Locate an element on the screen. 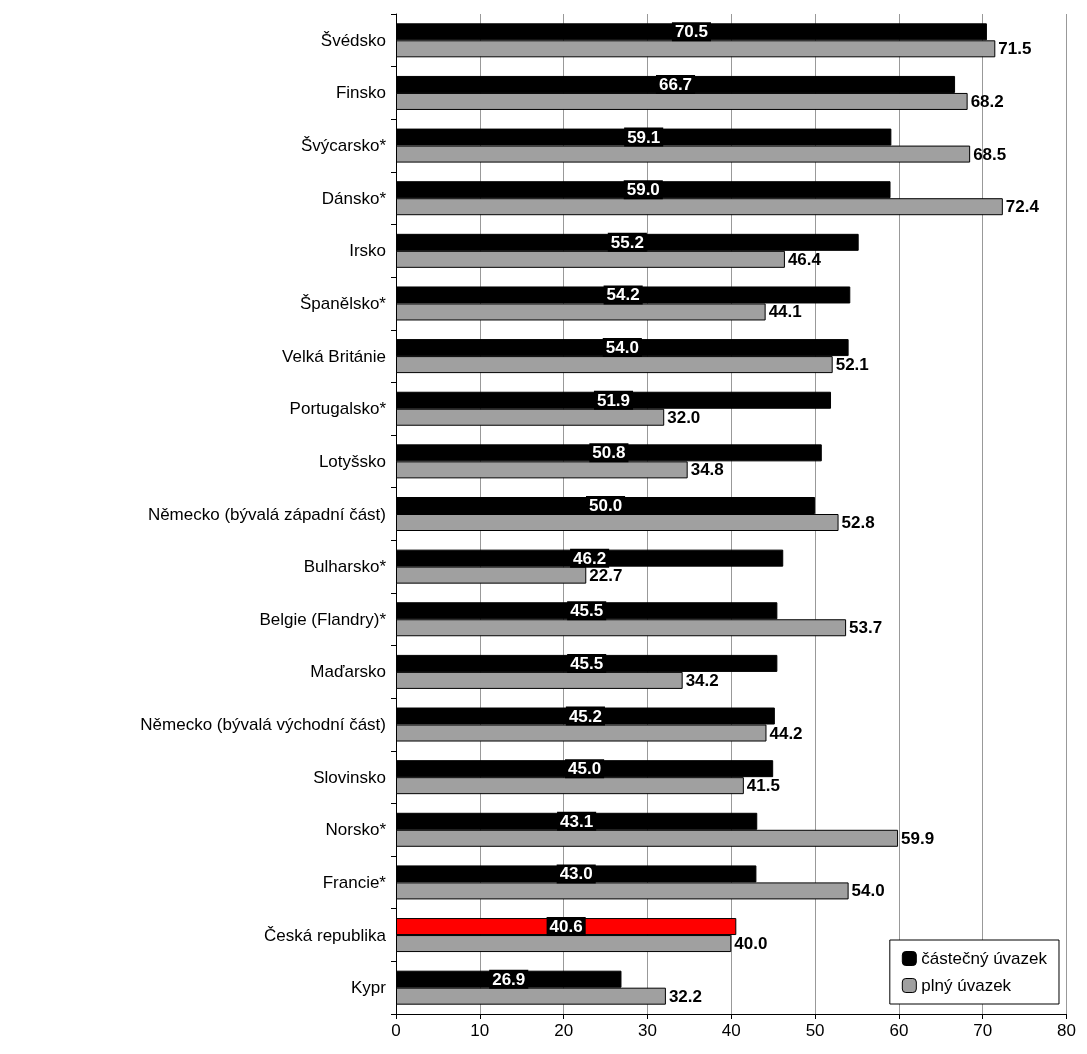 The width and height of the screenshot is (1087, 1054). y-tick-label: Kypr is located at coordinates (369, 988).